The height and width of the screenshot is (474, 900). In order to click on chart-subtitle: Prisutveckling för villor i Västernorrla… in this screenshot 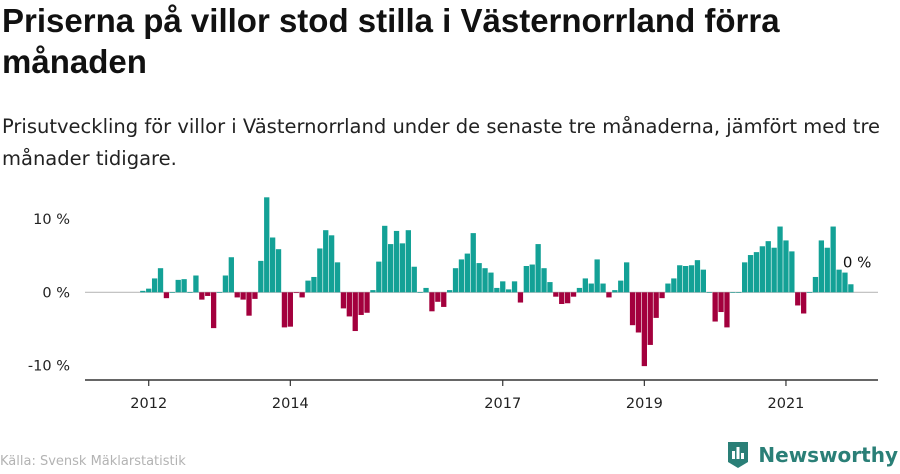, I will do `click(441, 142)`.